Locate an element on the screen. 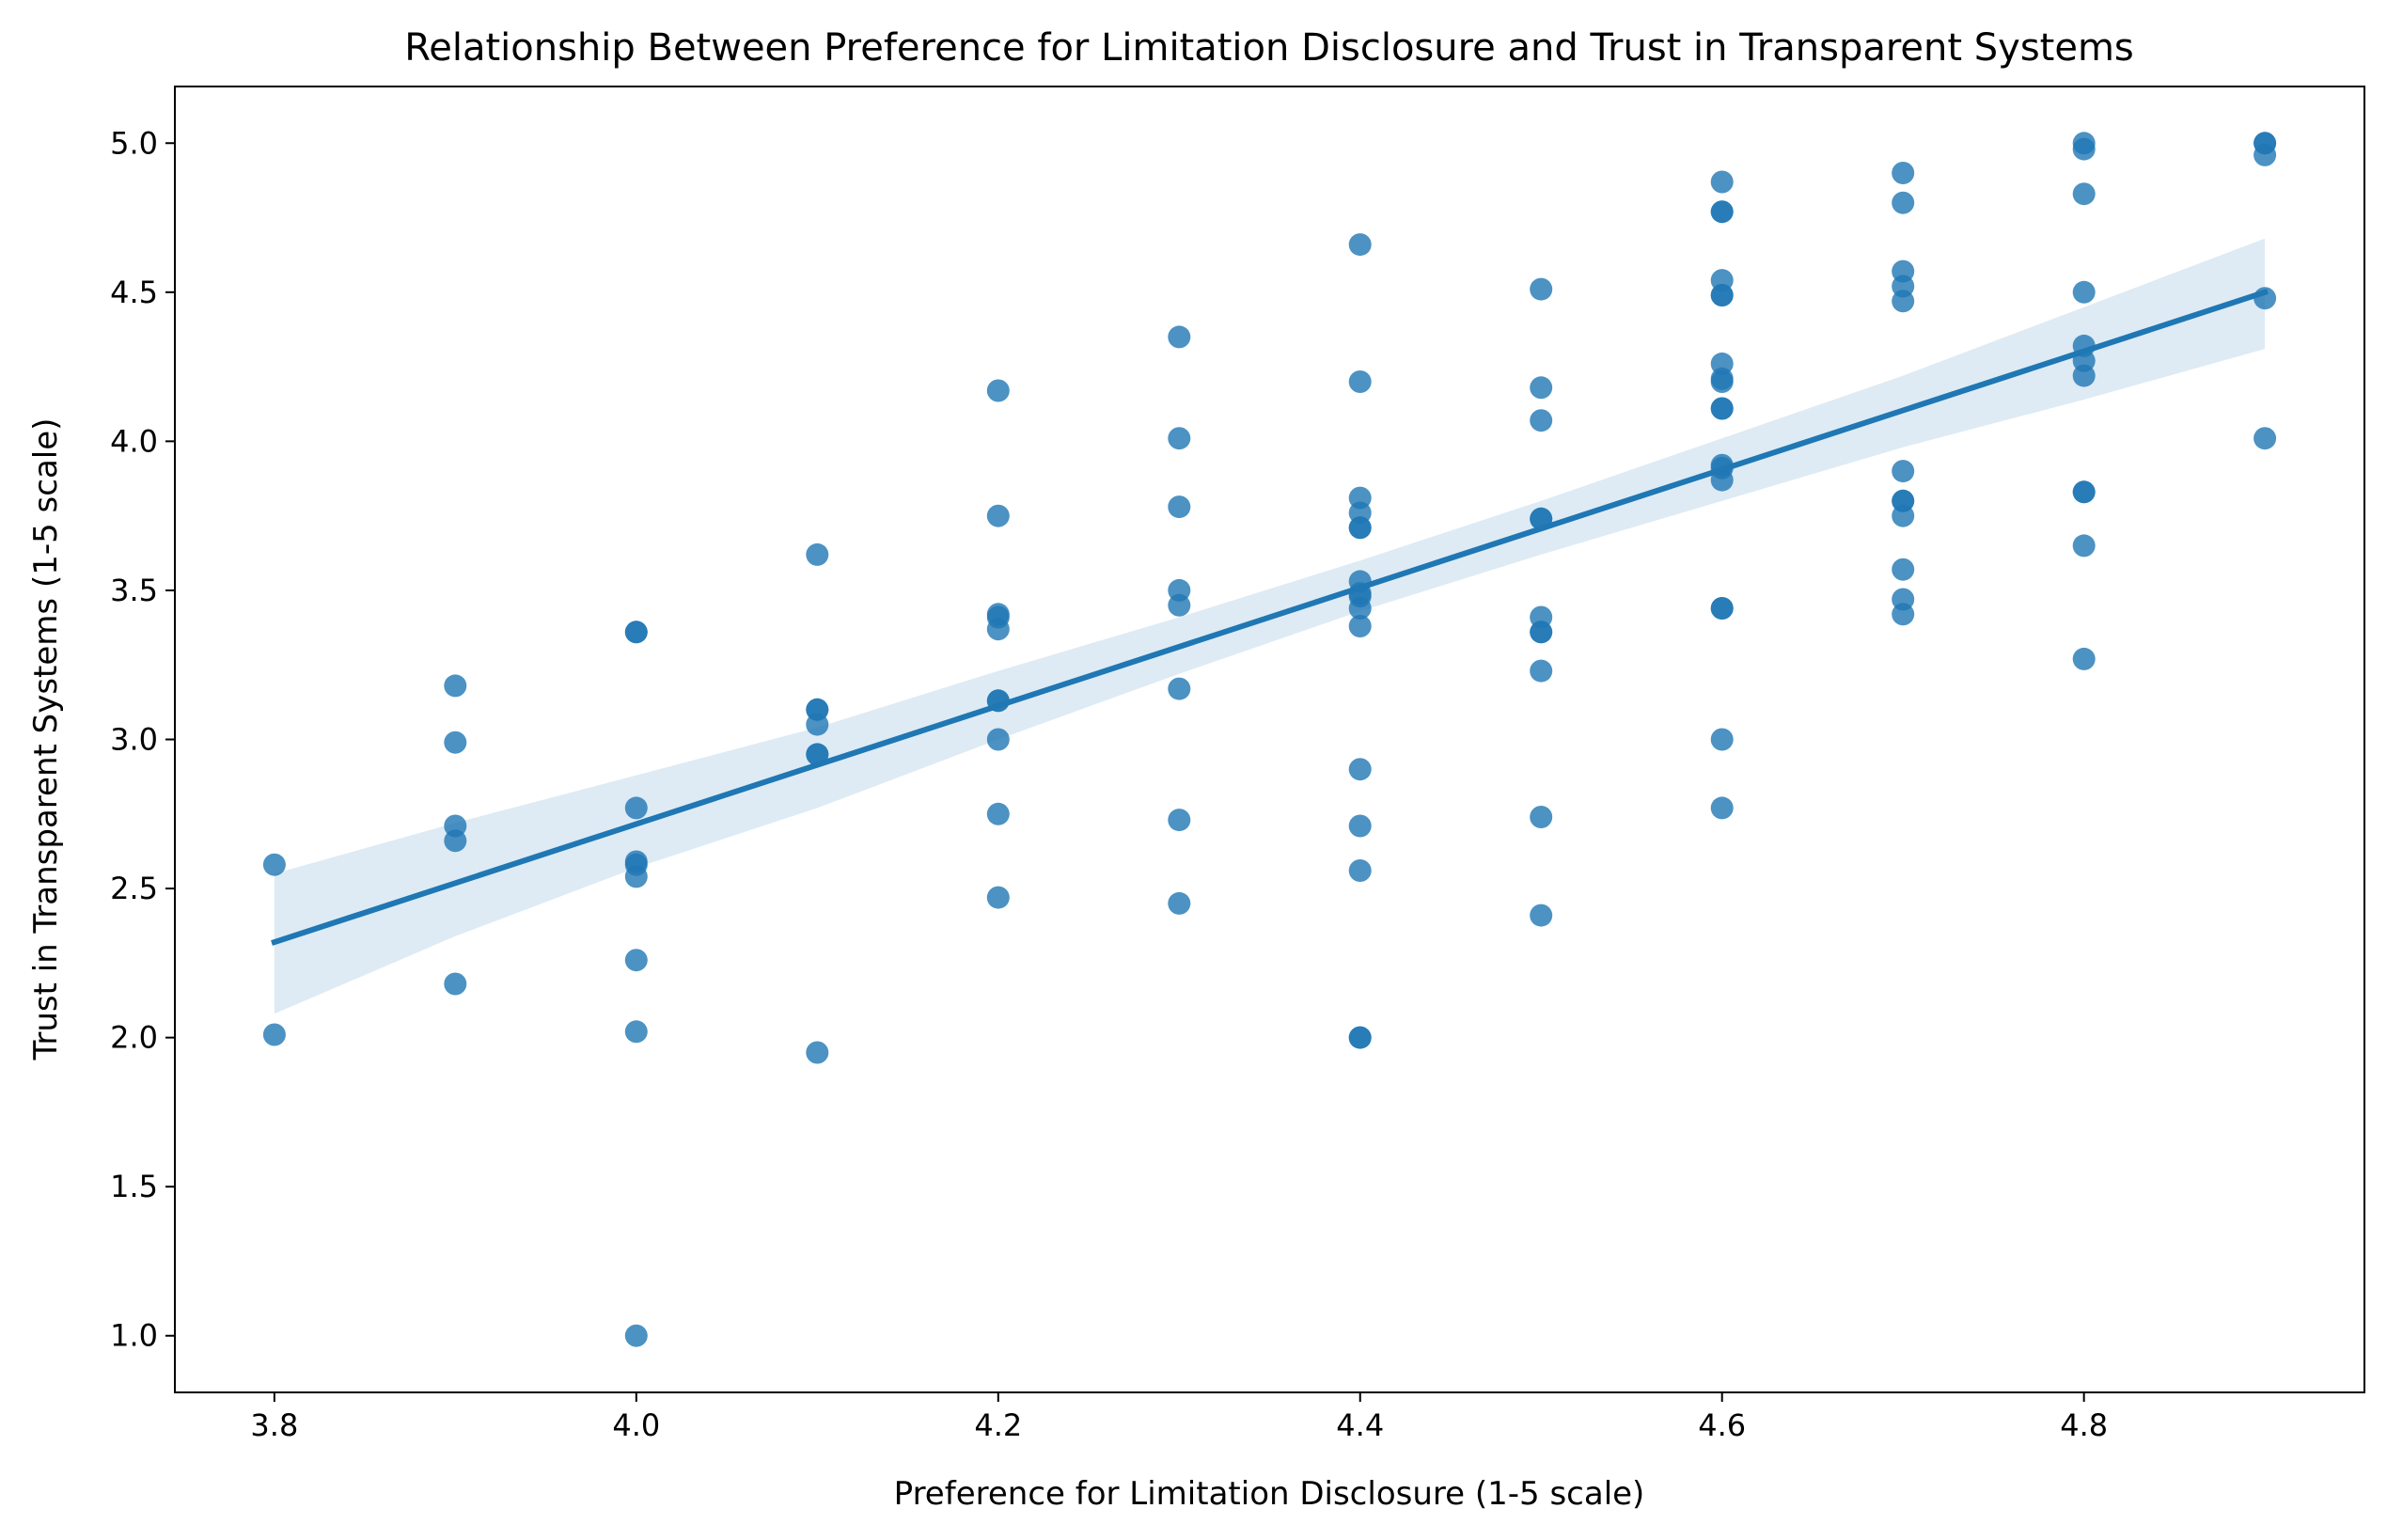  y-tick-label: 1.0 is located at coordinates (134, 1336).